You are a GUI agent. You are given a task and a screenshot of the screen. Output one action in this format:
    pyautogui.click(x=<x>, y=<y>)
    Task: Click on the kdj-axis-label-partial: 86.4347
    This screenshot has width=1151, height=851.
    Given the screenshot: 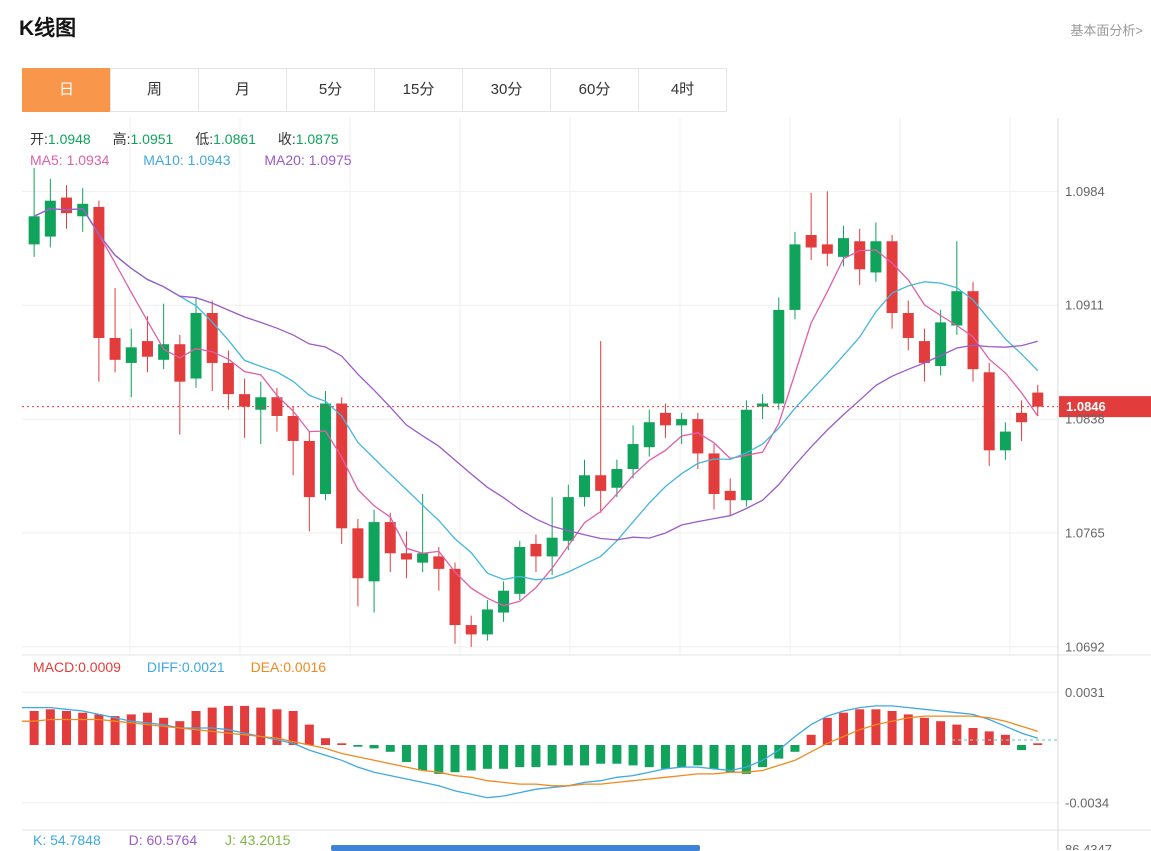 What is the action you would take?
    pyautogui.click(x=1088, y=846)
    